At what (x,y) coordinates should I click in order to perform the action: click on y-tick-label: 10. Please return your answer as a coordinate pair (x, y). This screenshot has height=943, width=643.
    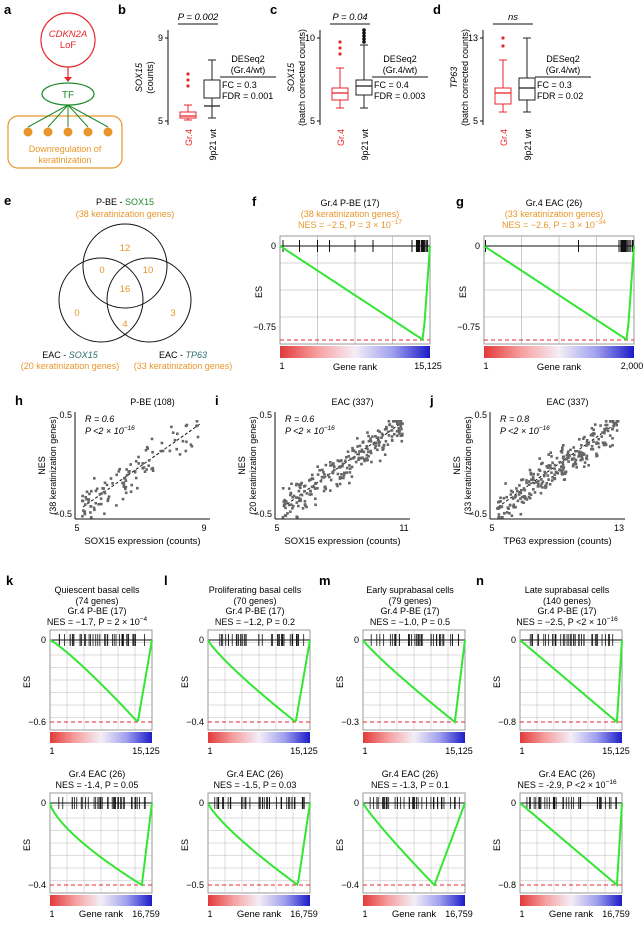
    Looking at the image, I should click on (310, 38).